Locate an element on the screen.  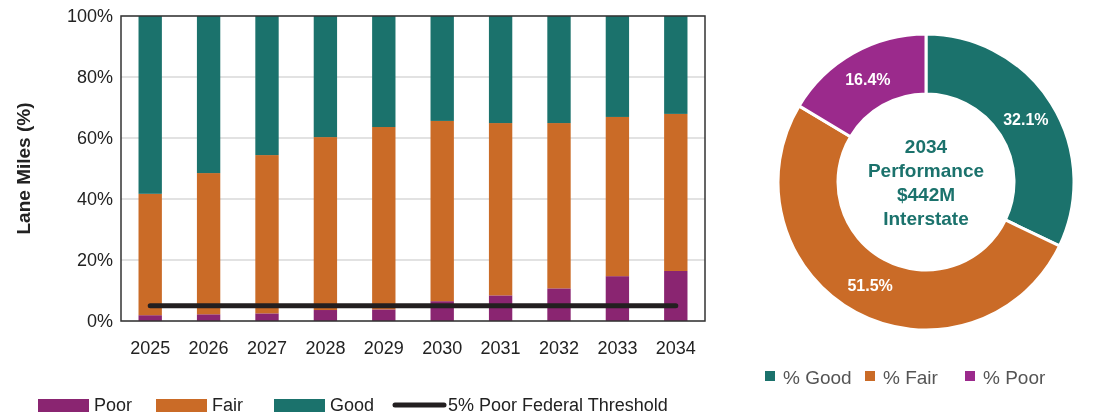
legend-label: Good is located at coordinates (352, 405).